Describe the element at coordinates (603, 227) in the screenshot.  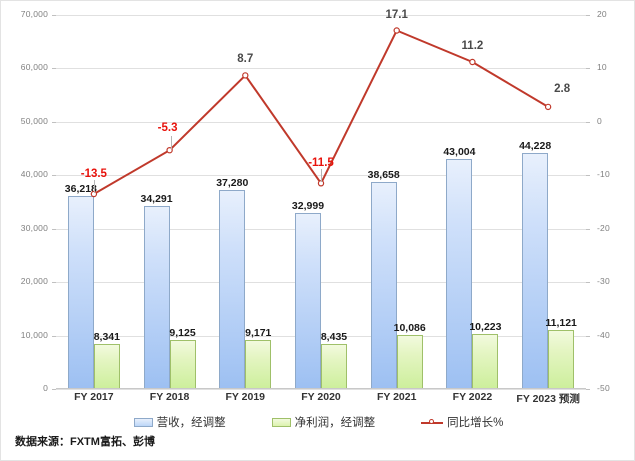
I see `right-axis-tick-label: -20` at that location.